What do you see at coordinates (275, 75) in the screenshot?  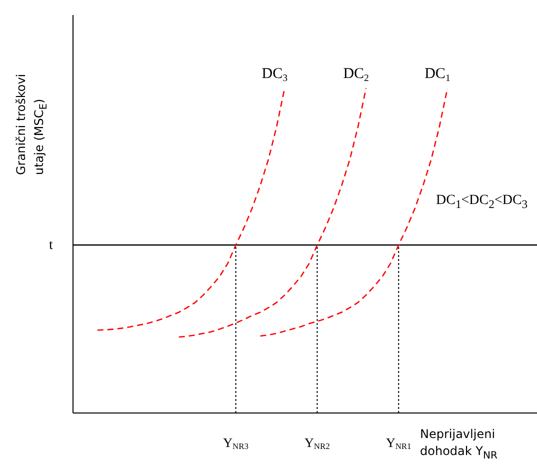 I see `series-label: DC$_{3}$` at bounding box center [275, 75].